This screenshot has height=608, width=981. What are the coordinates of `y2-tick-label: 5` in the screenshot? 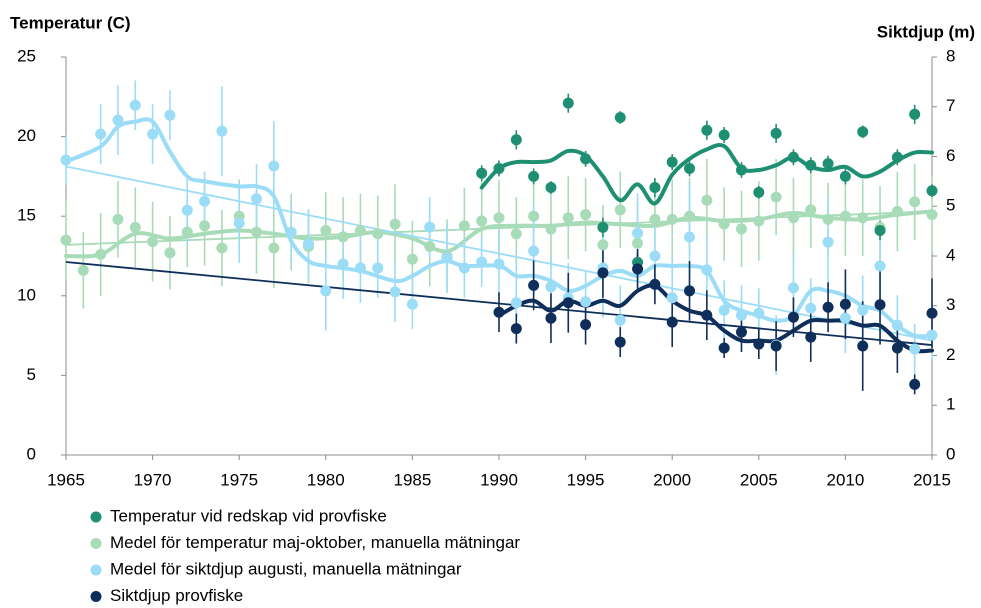 It's located at (950, 205).